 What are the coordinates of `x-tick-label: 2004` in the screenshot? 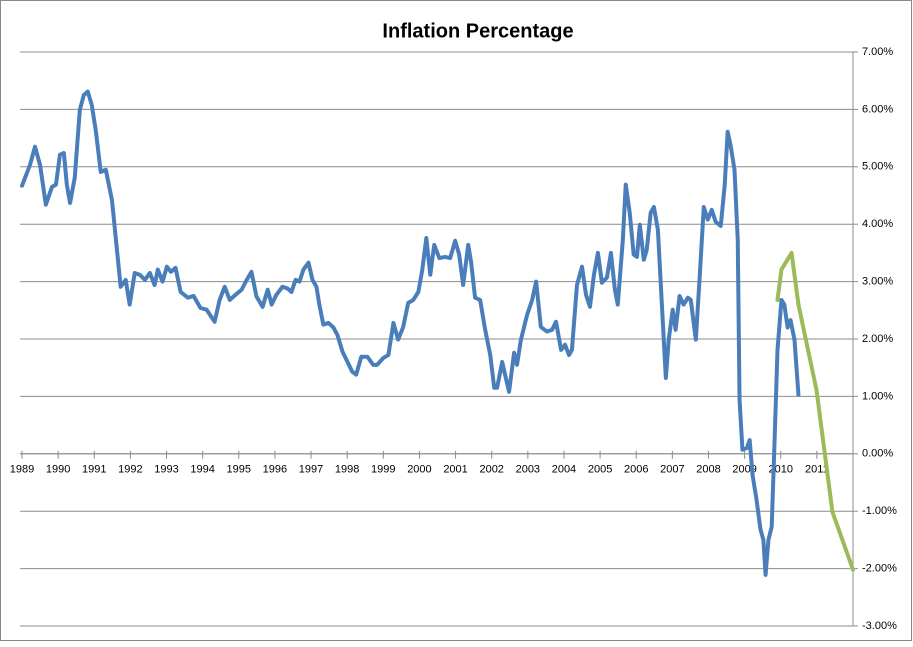 It's located at (564, 470).